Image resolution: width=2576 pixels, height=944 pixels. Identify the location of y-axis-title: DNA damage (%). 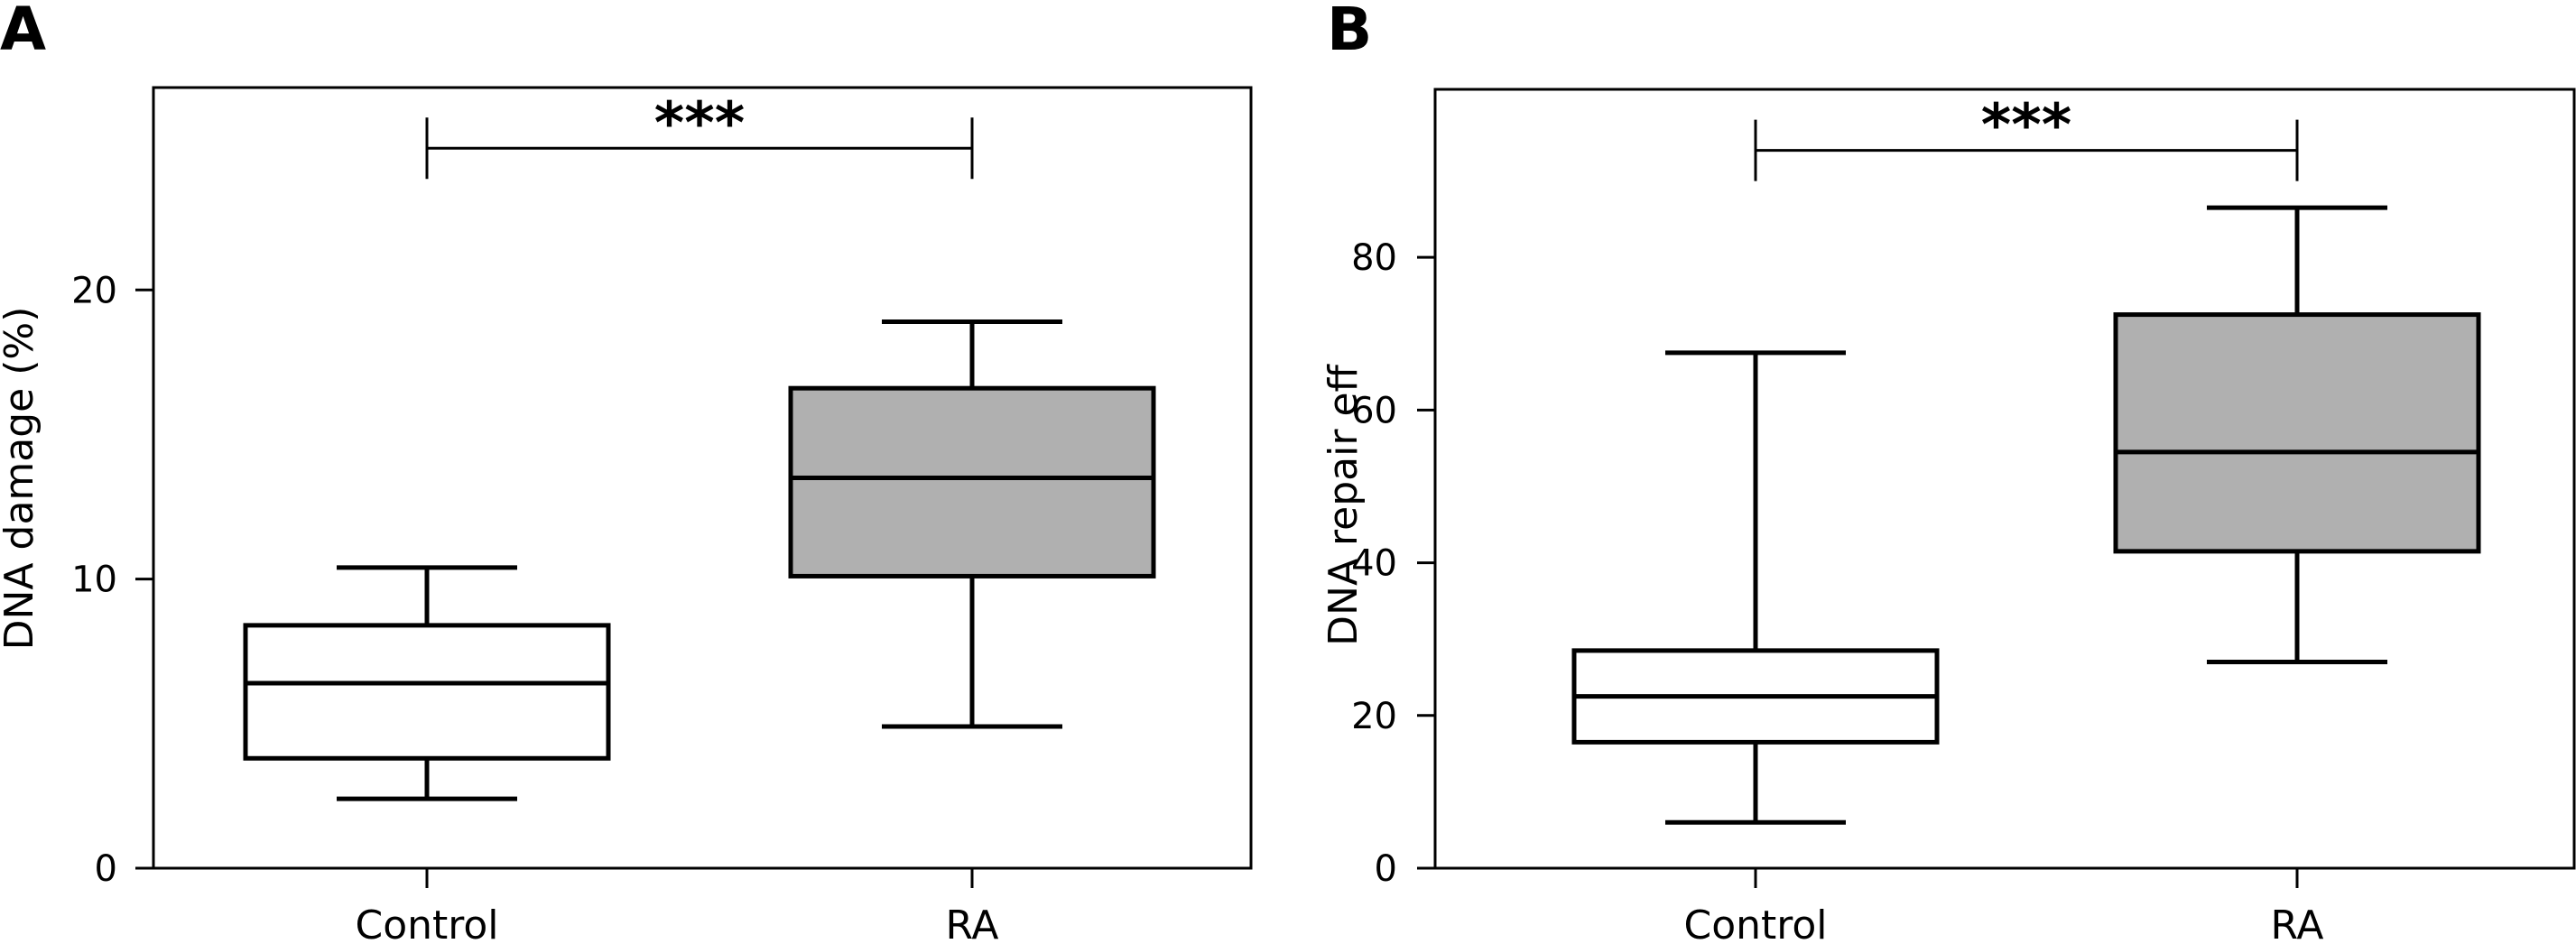
(21, 479).